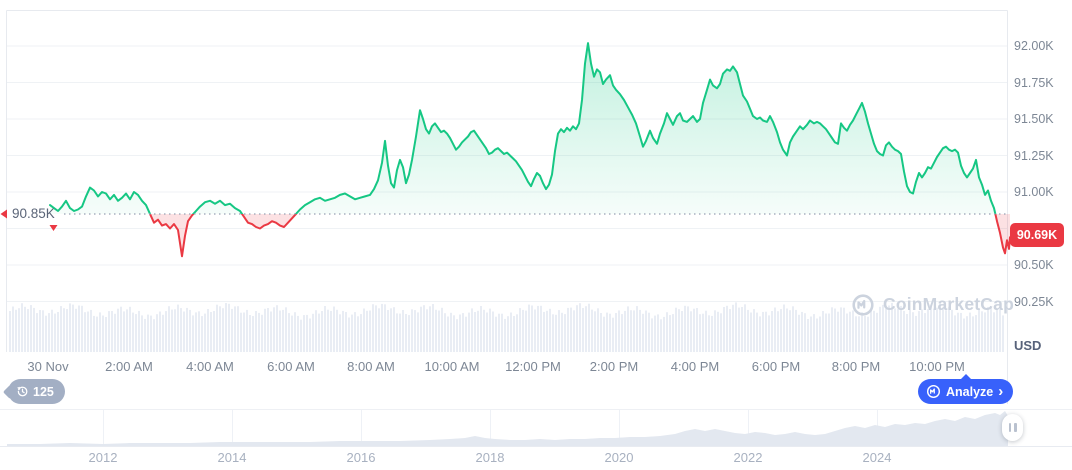  Describe the element at coordinates (877, 457) in the screenshot. I see `minimap-year-label: 2024` at that location.